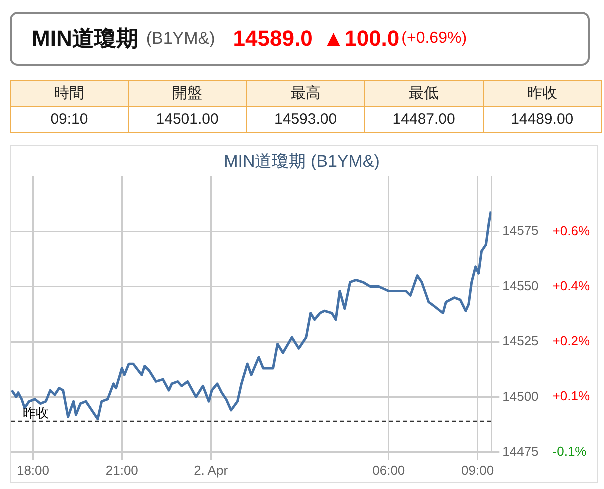  I want to click on text: 14589.0, so click(273, 39).